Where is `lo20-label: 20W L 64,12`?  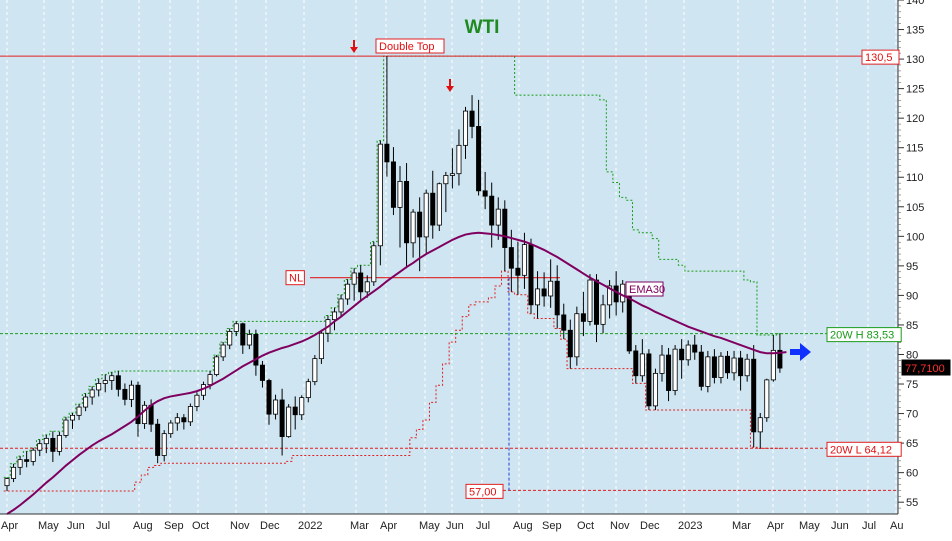 lo20-label: 20W L 64,12 is located at coordinates (864, 449).